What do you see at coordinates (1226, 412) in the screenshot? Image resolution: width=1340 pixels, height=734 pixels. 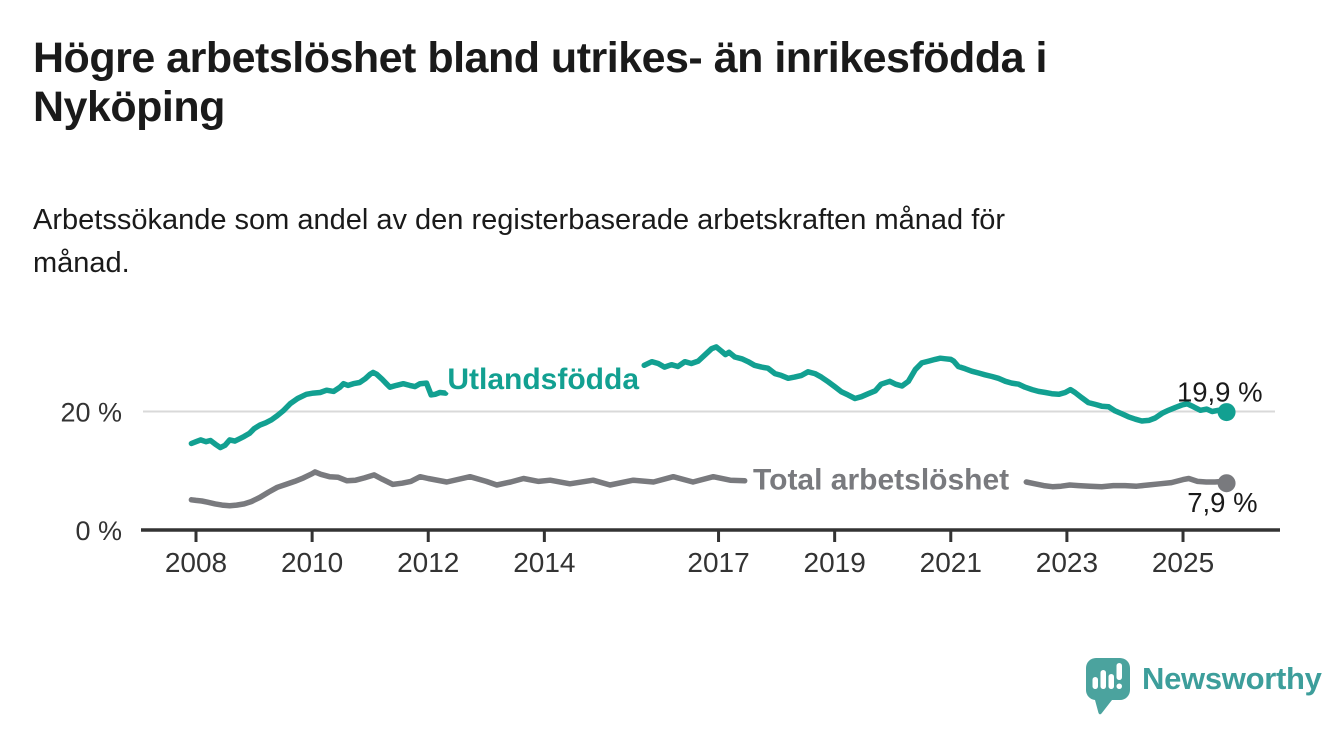 I see `series-end-dot-utlandsfodda` at bounding box center [1226, 412].